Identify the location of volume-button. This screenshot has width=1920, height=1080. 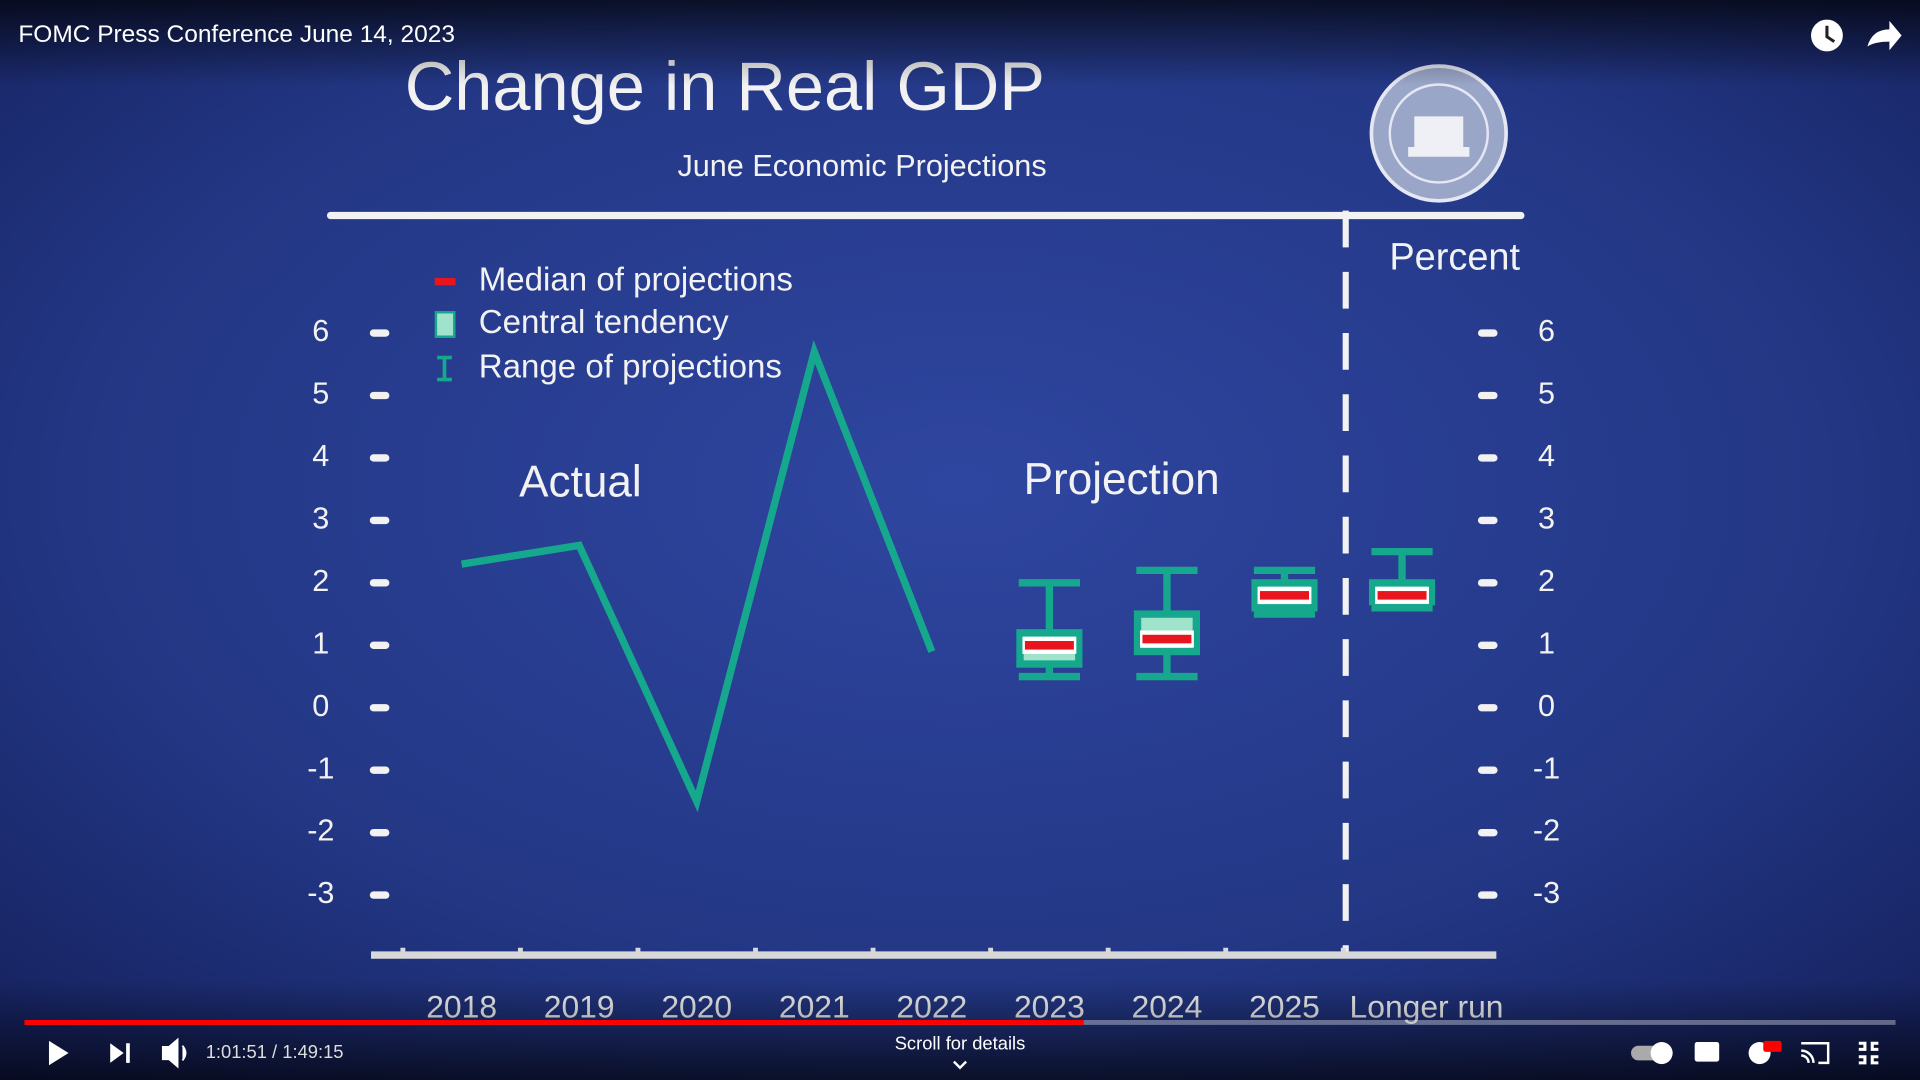
(174, 1053).